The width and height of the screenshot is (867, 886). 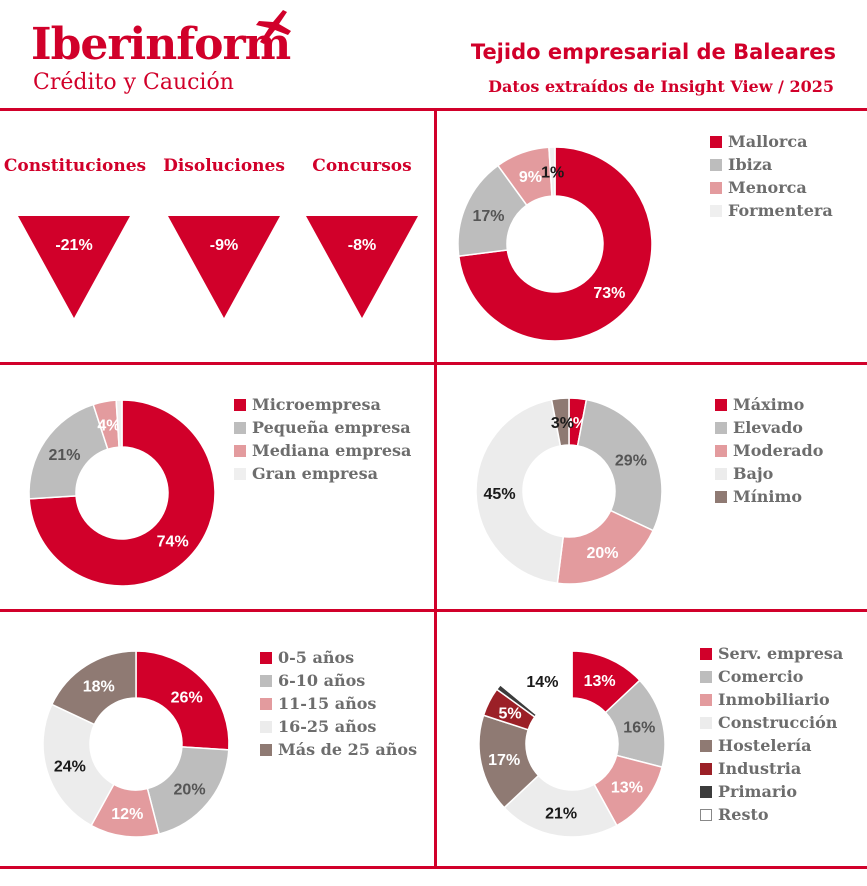 I want to click on legend-label: Mínimo, so click(x=768, y=496).